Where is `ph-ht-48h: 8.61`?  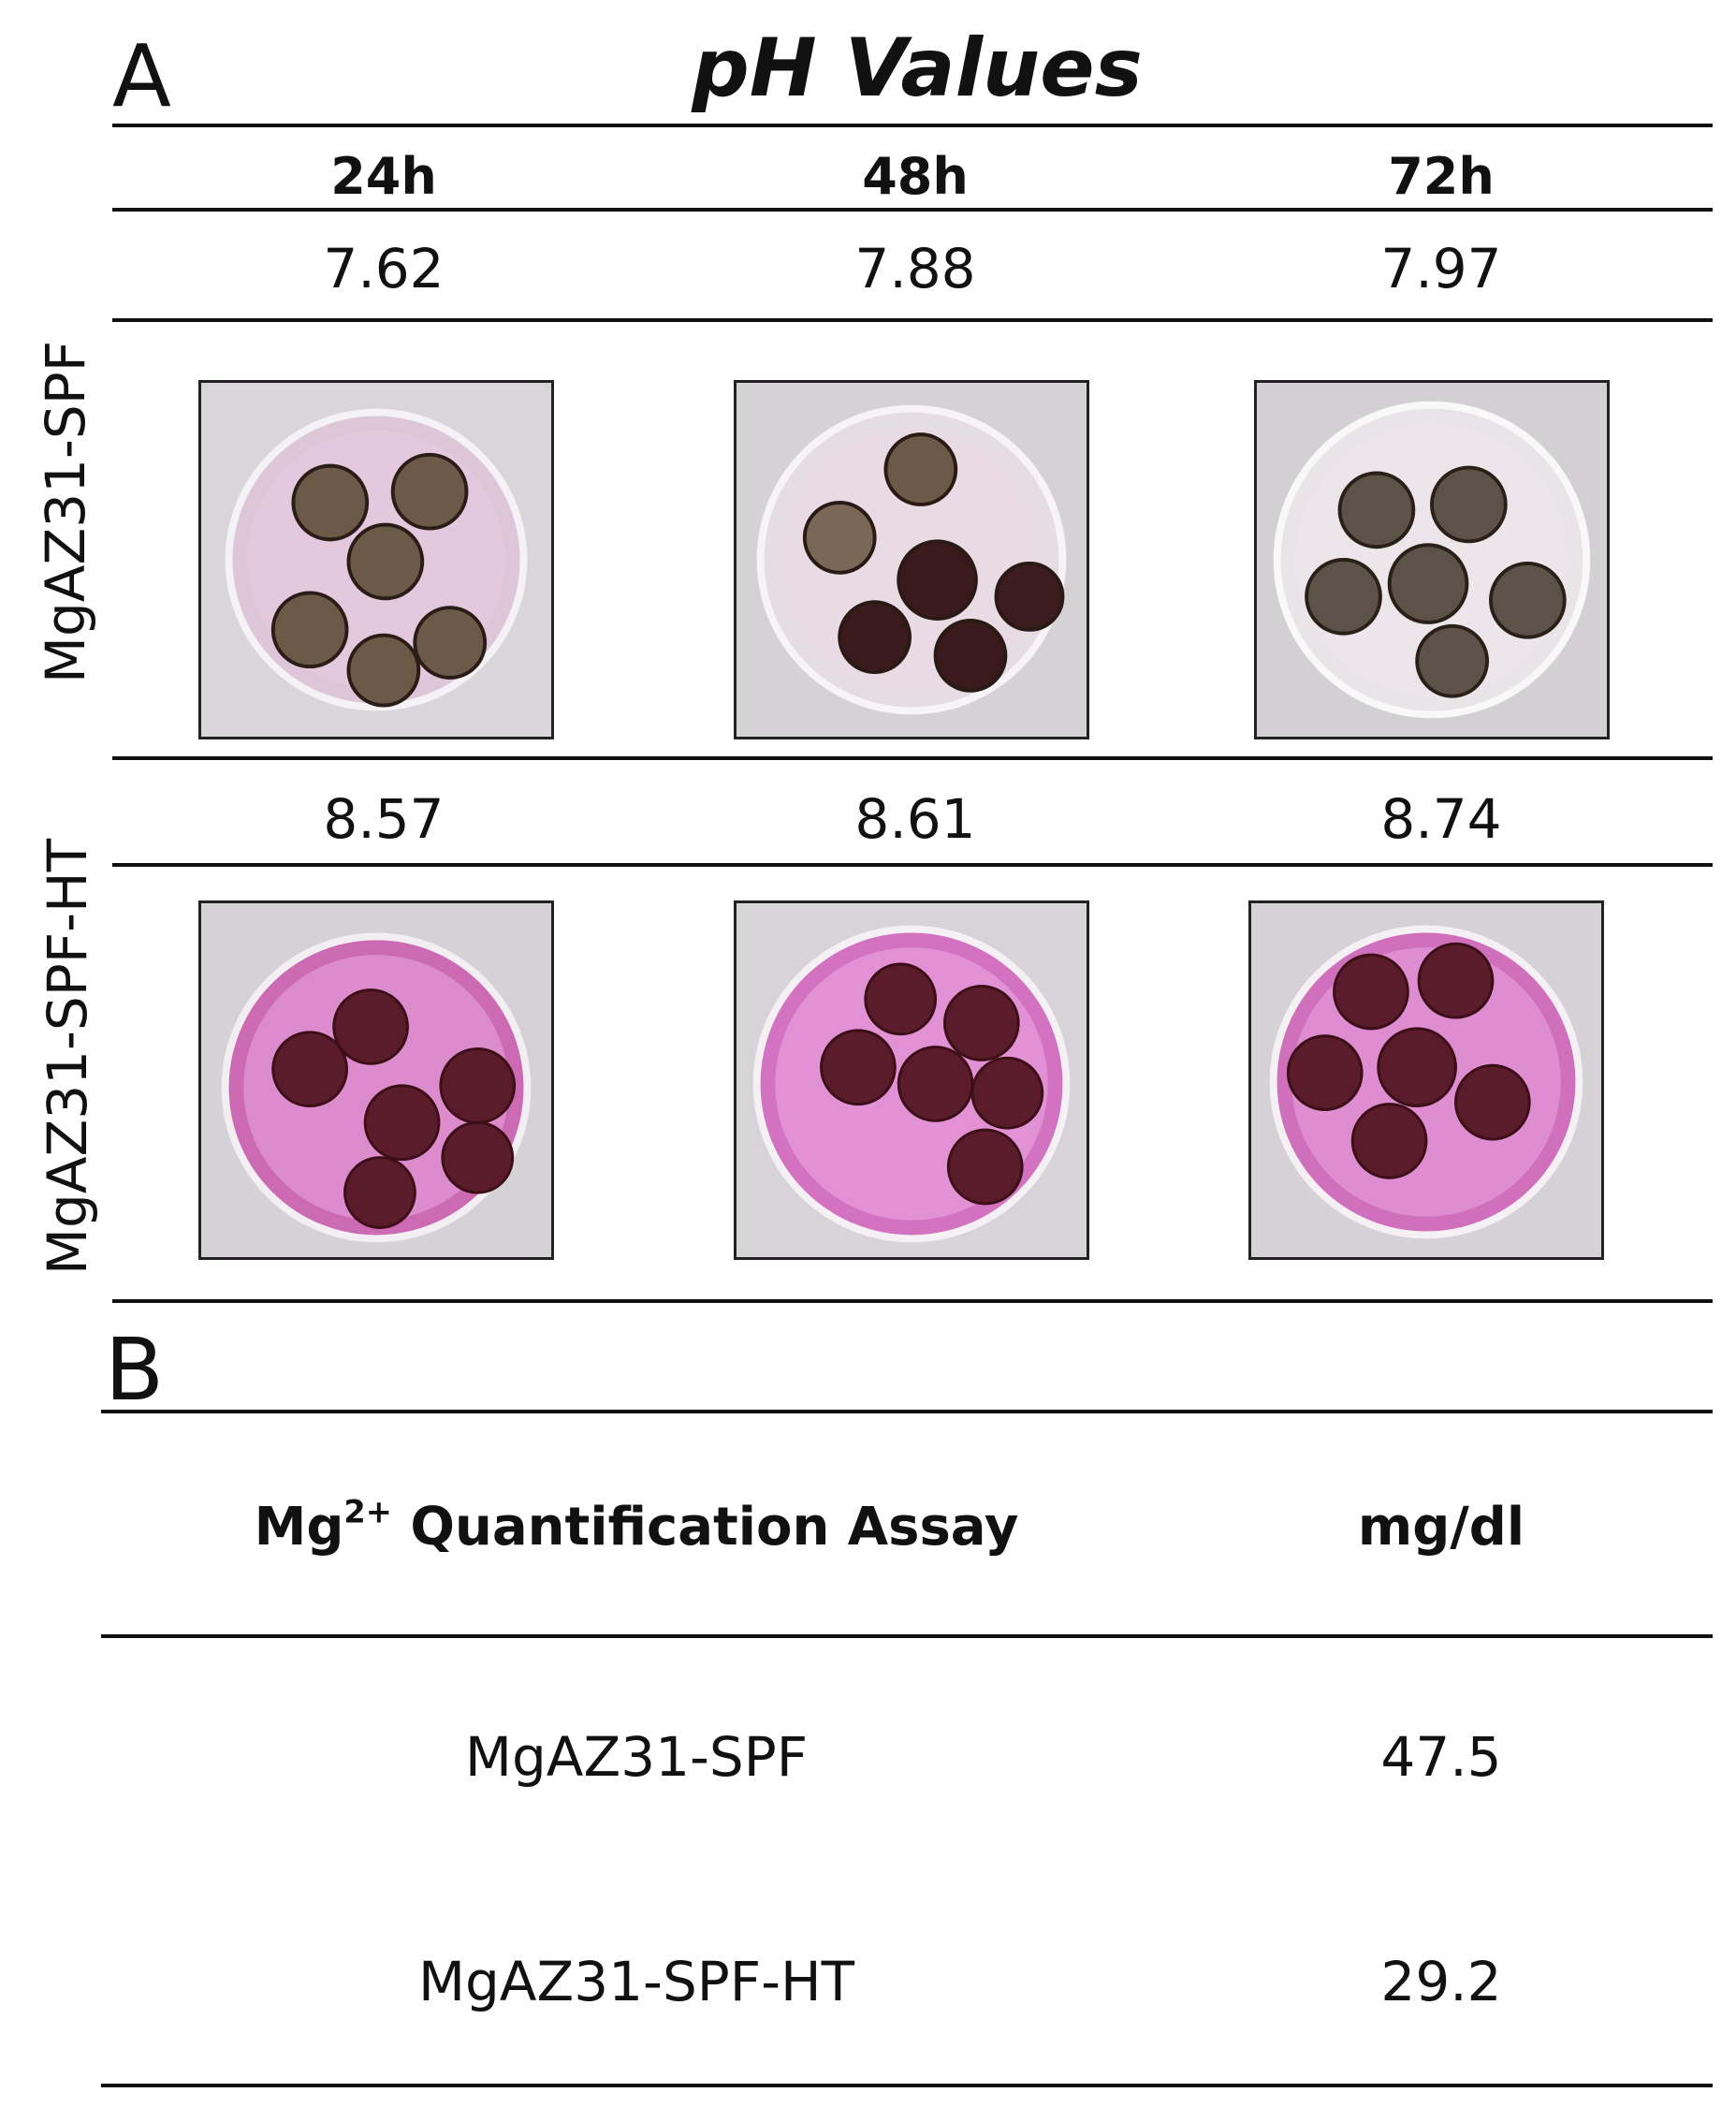
ph-ht-48h: 8.61 is located at coordinates (915, 819).